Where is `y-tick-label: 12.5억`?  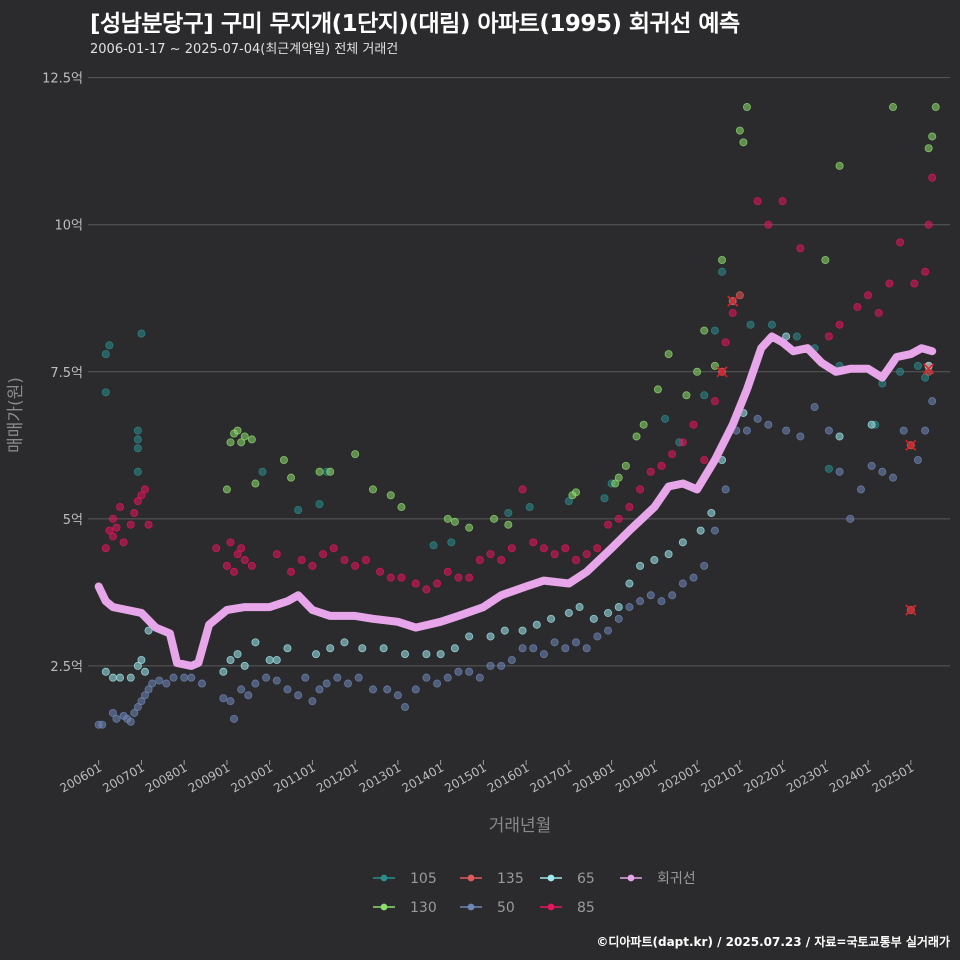 y-tick-label: 12.5억 is located at coordinates (62, 79).